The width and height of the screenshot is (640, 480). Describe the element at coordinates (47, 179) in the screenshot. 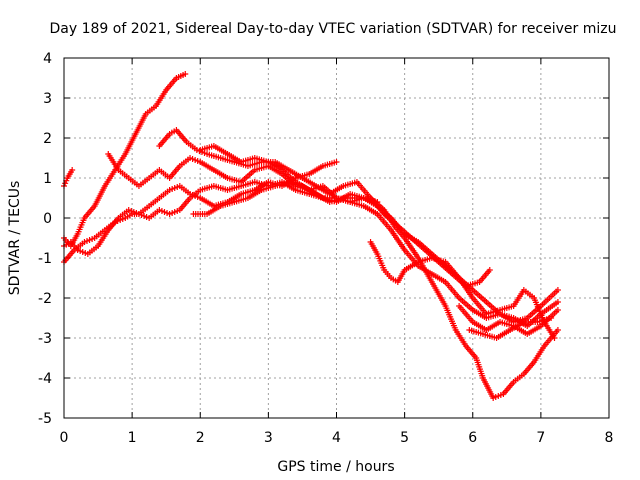

I see `y-tick-label: 1` at that location.